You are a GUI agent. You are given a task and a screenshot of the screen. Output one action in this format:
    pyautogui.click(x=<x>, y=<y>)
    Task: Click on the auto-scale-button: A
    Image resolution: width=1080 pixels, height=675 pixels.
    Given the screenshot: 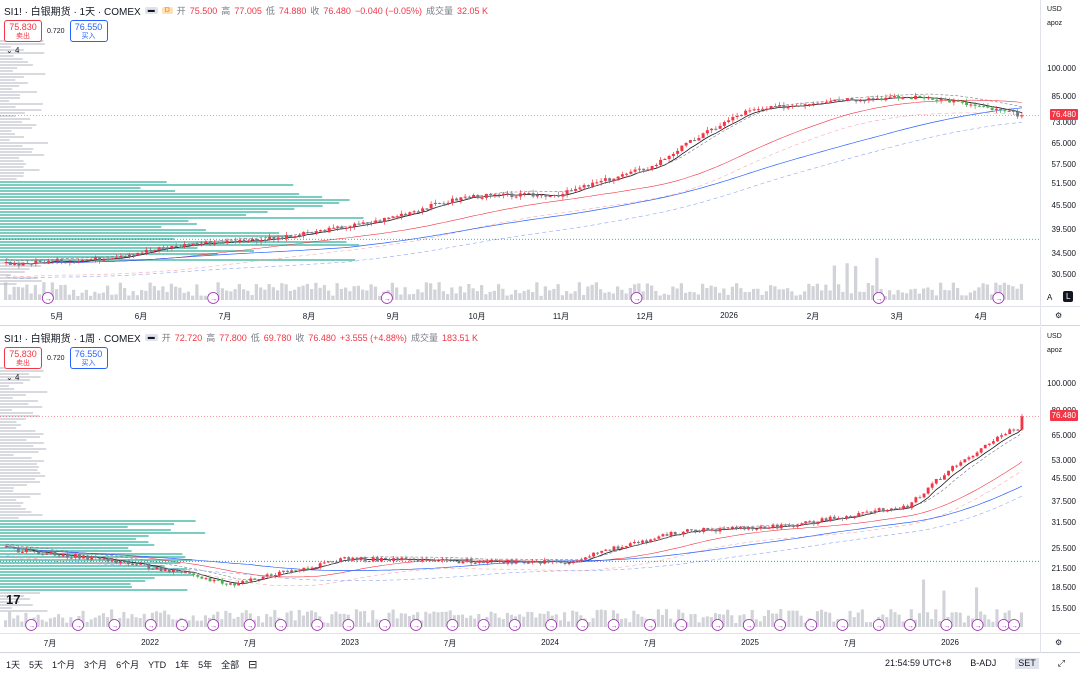 What is the action you would take?
    pyautogui.click(x=1050, y=297)
    